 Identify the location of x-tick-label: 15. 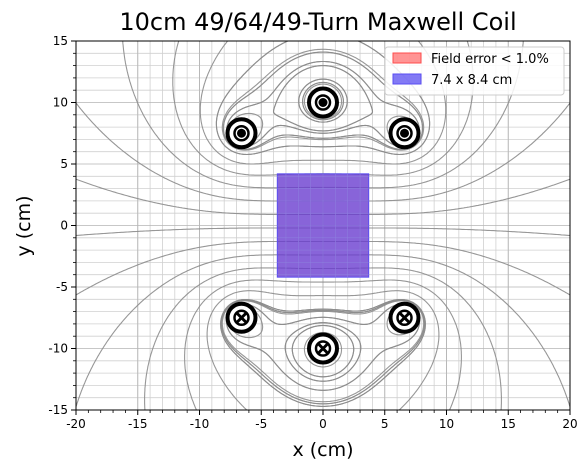
(508, 424).